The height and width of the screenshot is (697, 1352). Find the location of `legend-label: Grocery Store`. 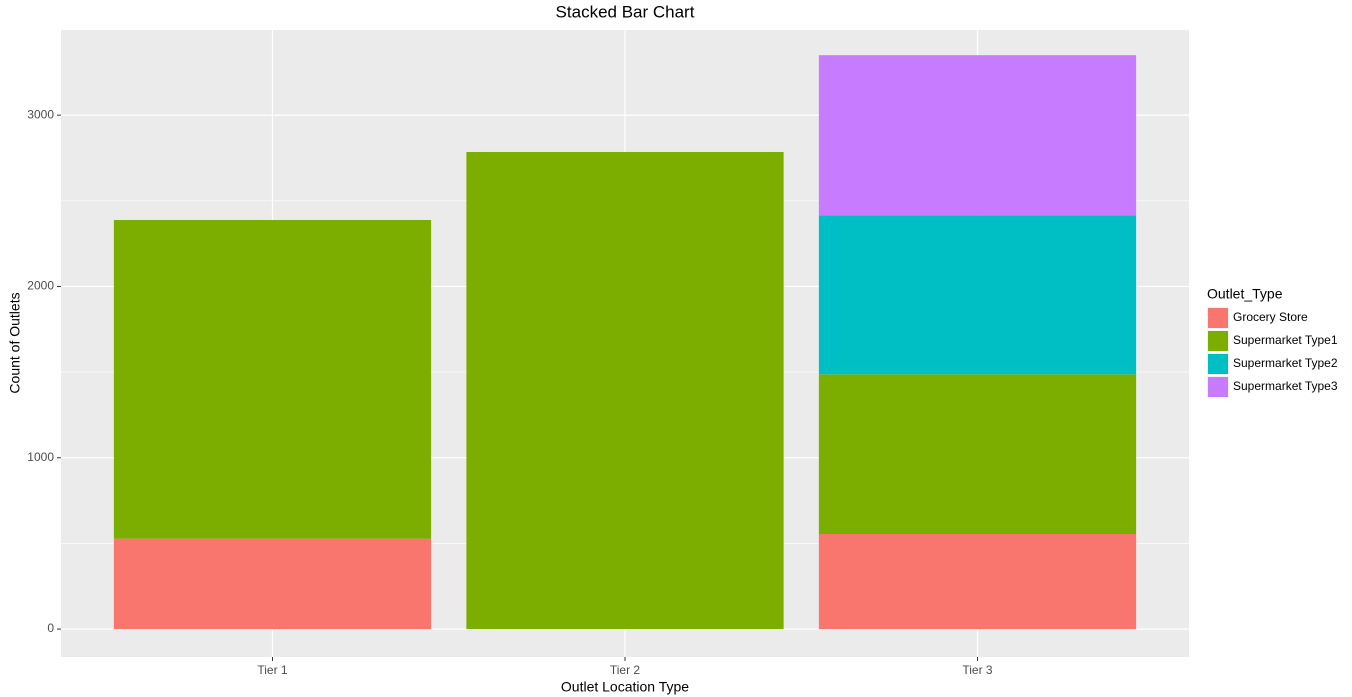

legend-label: Grocery Store is located at coordinates (1270, 317).